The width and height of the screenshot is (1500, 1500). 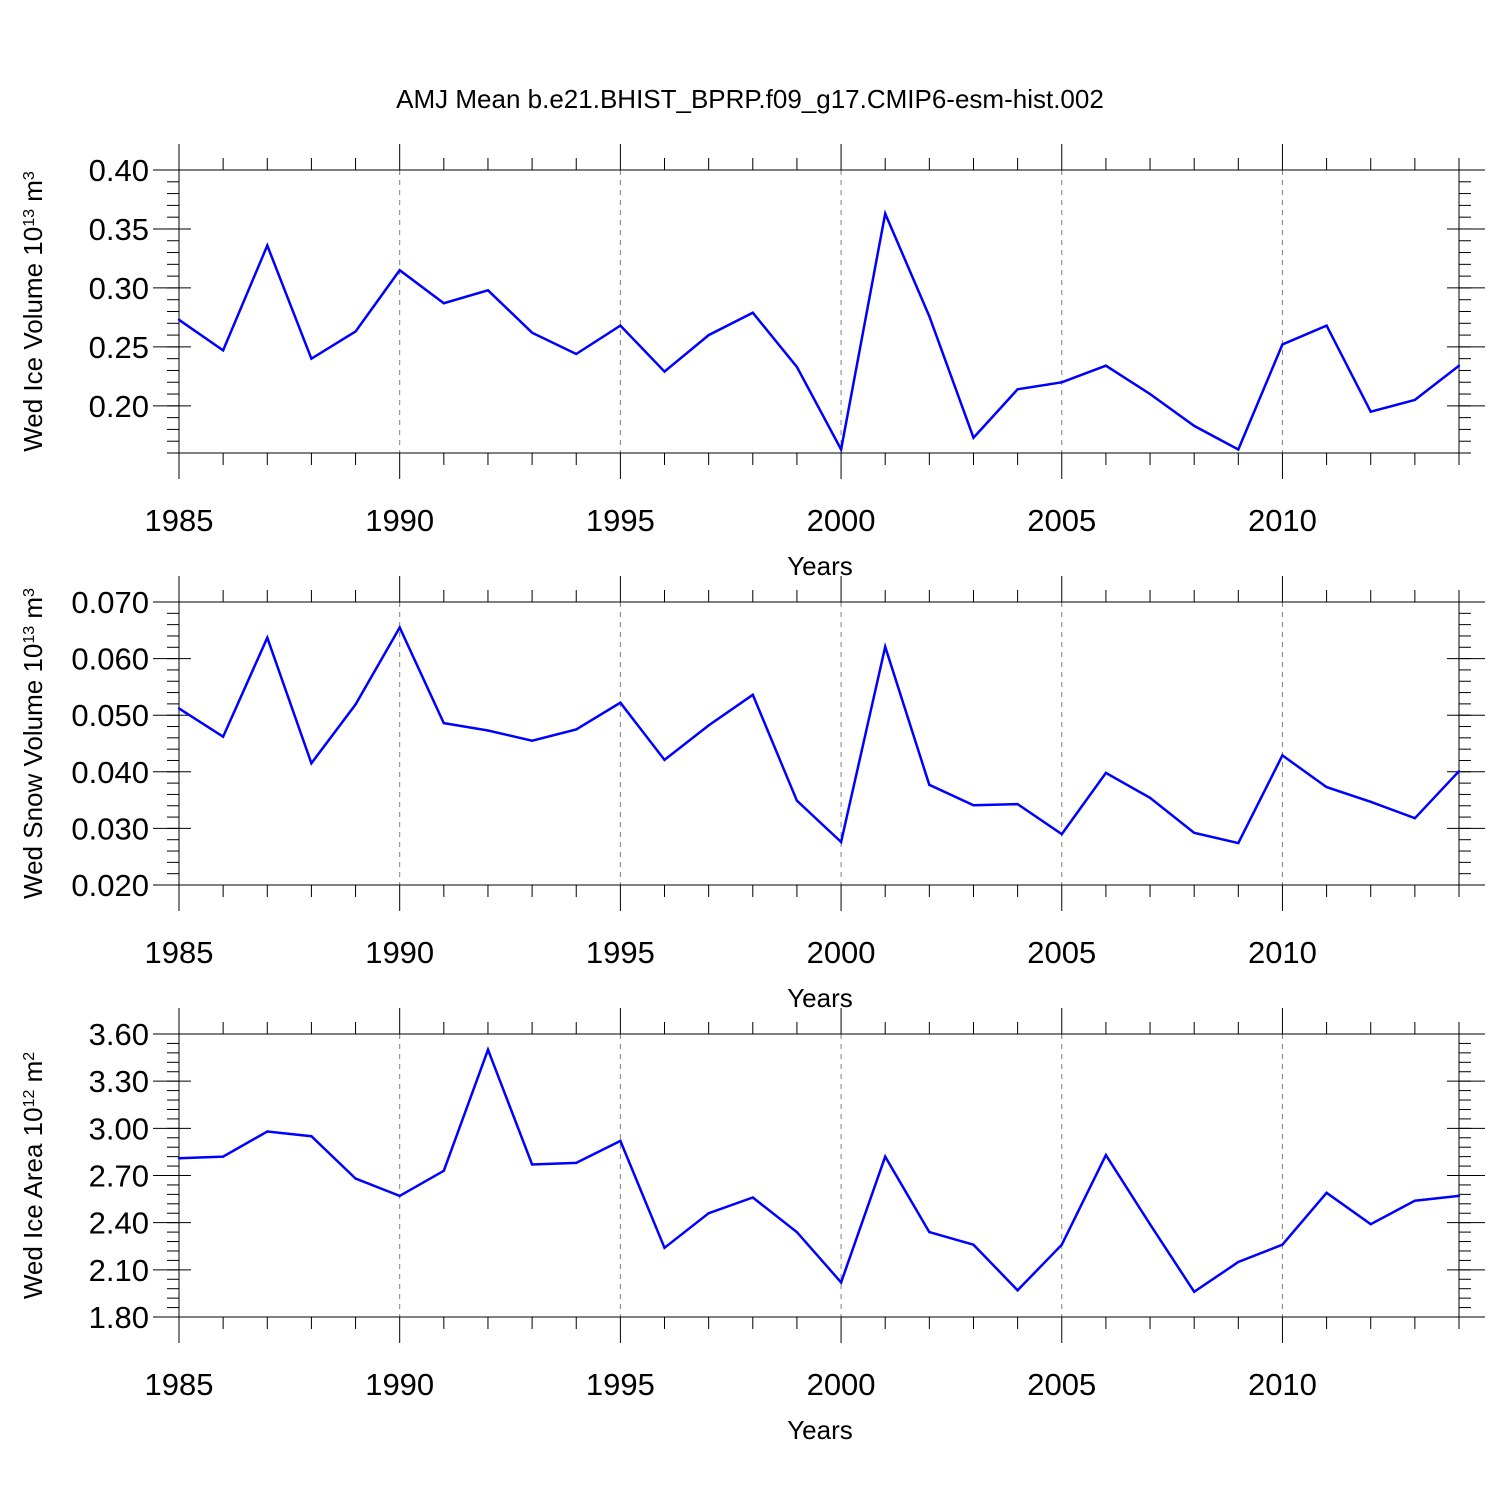 I want to click on y-tick-label: 2.40, so click(x=119, y=1223).